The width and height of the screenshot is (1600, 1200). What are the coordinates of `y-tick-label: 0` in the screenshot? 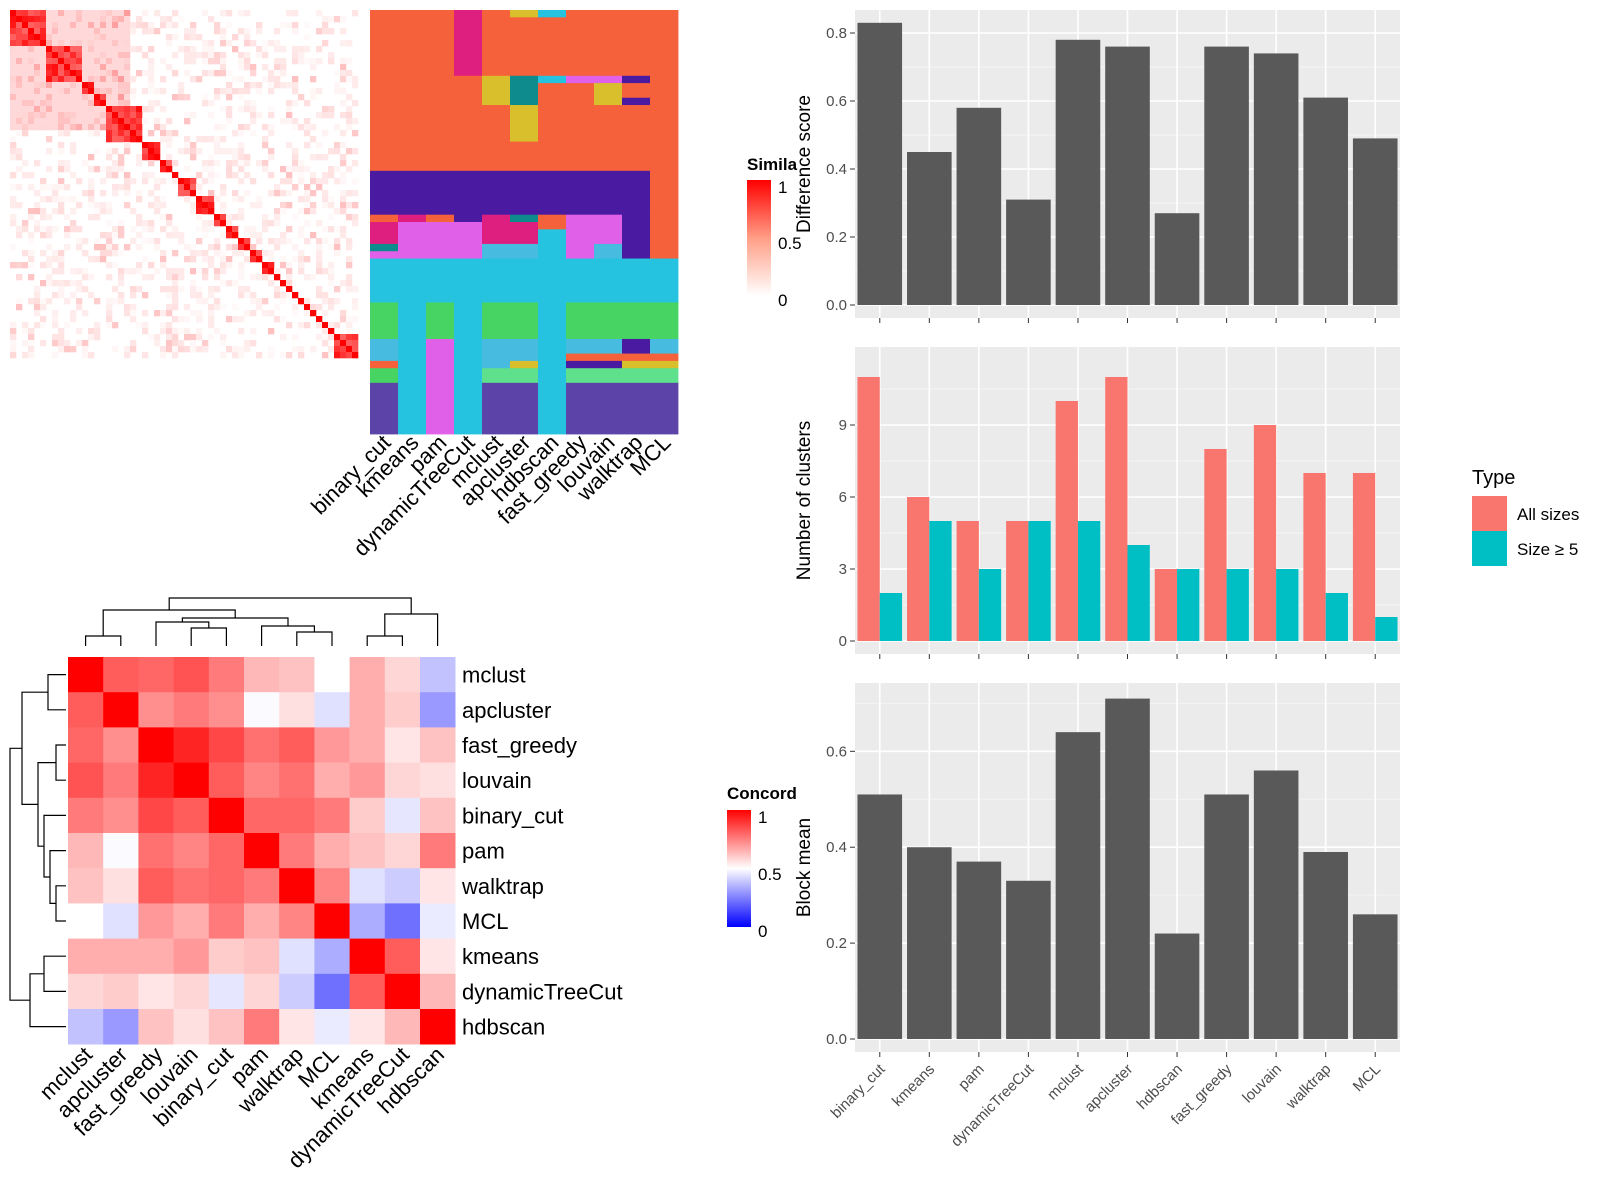 It's located at (843, 641).